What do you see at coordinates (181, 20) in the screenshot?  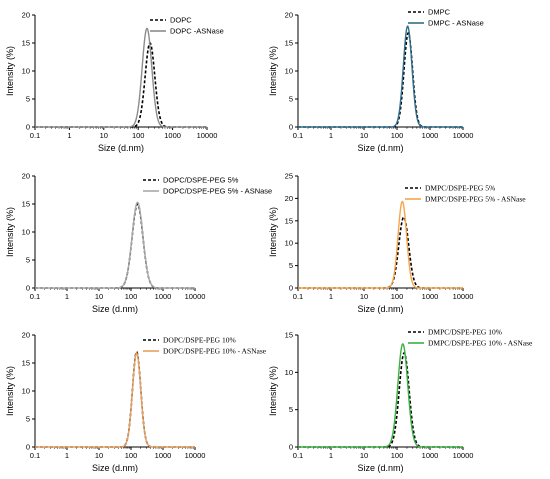 I see `legend-label: DOPC` at bounding box center [181, 20].